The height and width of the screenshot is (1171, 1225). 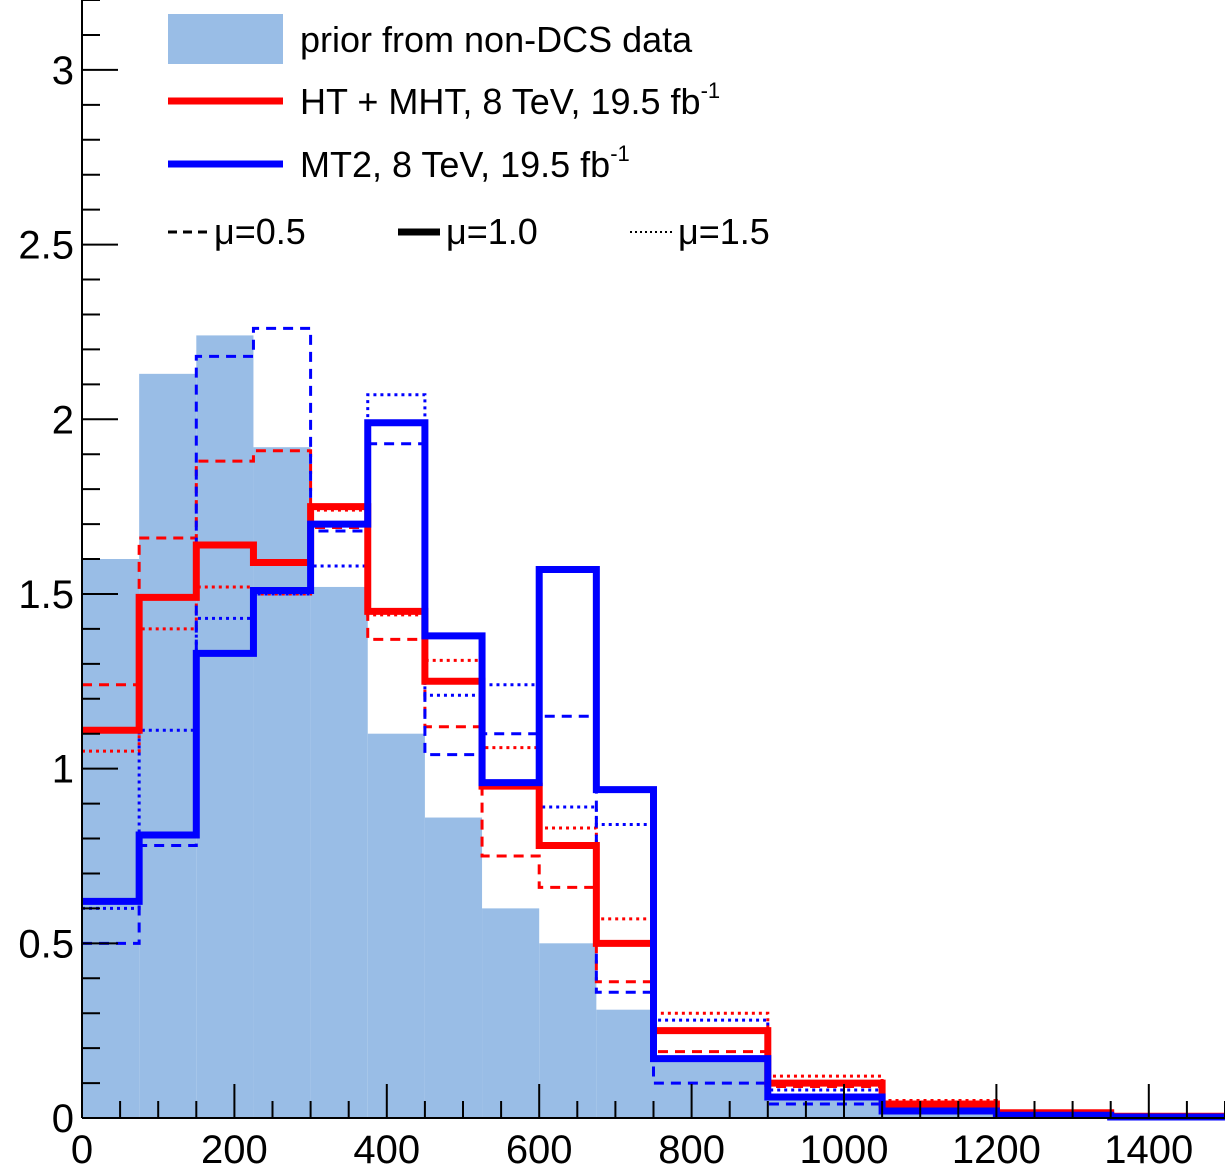 I want to click on legend-label-blue: MT2, 8 TeV, 19.5 fb-1, so click(x=465, y=163).